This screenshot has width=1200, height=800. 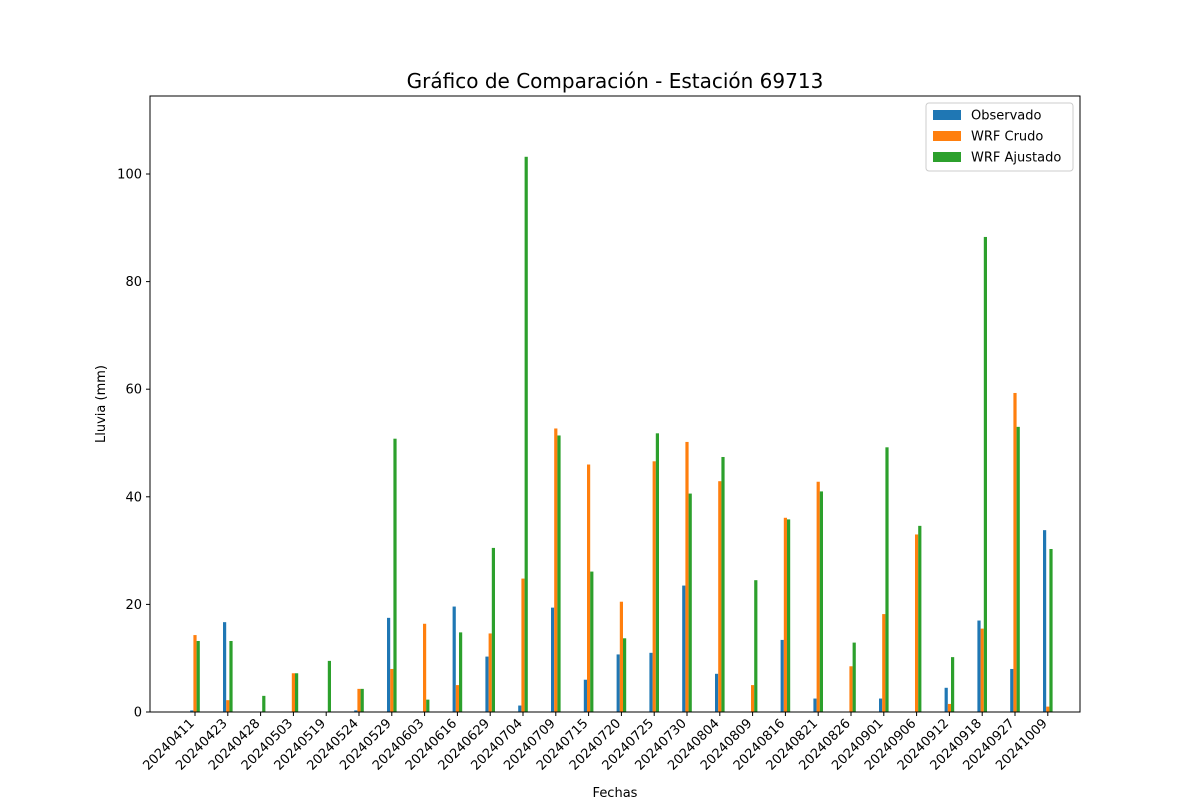 I want to click on y-tick-label: 40, so click(x=133, y=497).